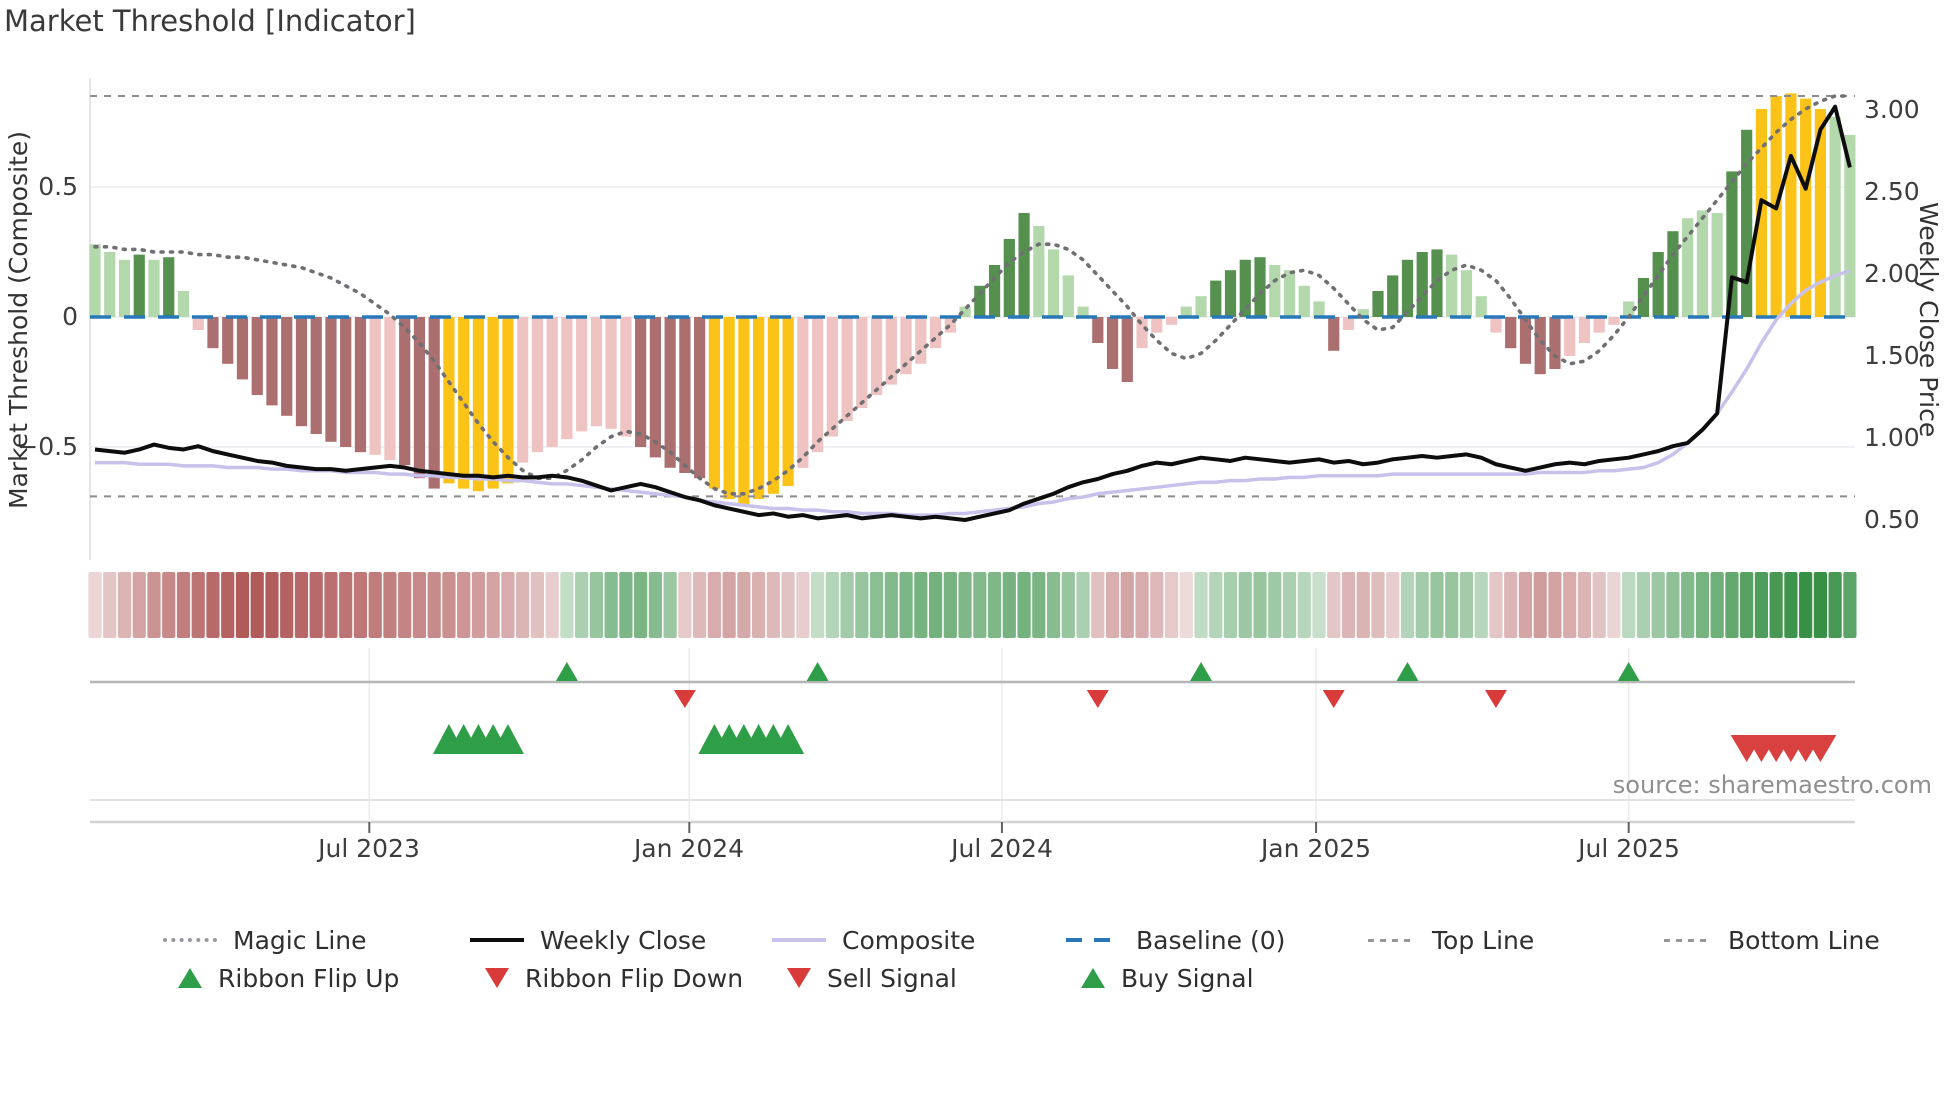  Describe the element at coordinates (799, 940) in the screenshot. I see `composite-swatch` at that location.